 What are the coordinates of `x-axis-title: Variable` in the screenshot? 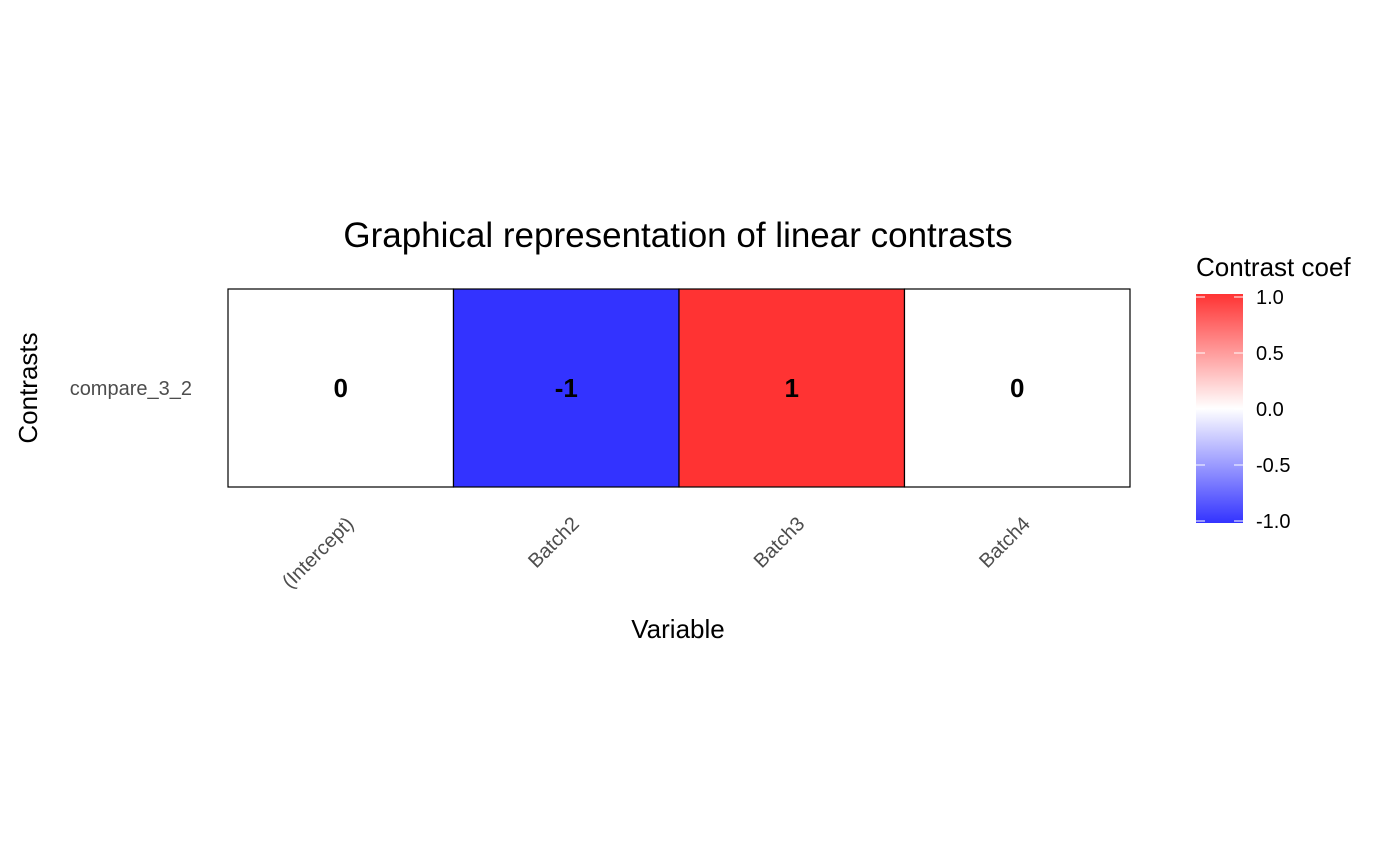 It's located at (677, 629).